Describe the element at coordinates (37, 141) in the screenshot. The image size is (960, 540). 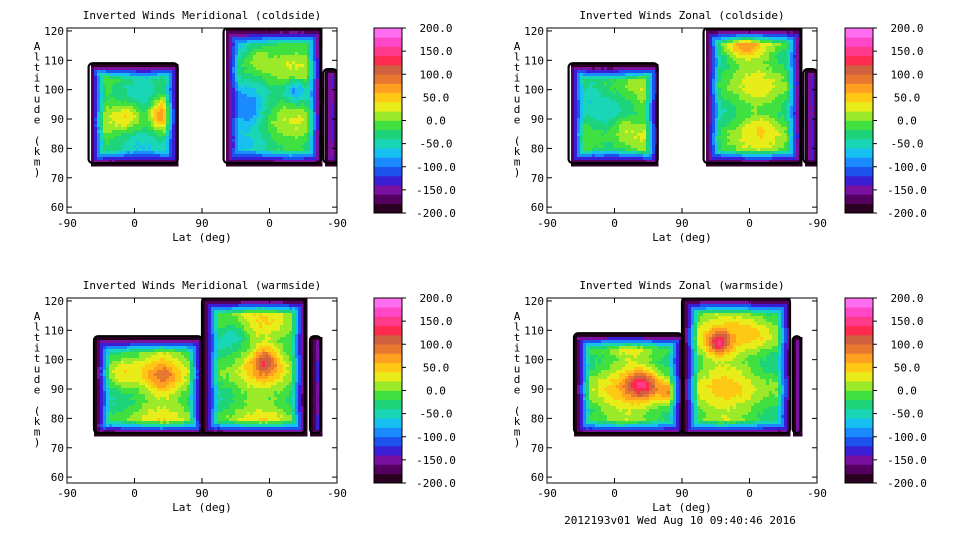
I see `y-axis-label-char: (` at that location.